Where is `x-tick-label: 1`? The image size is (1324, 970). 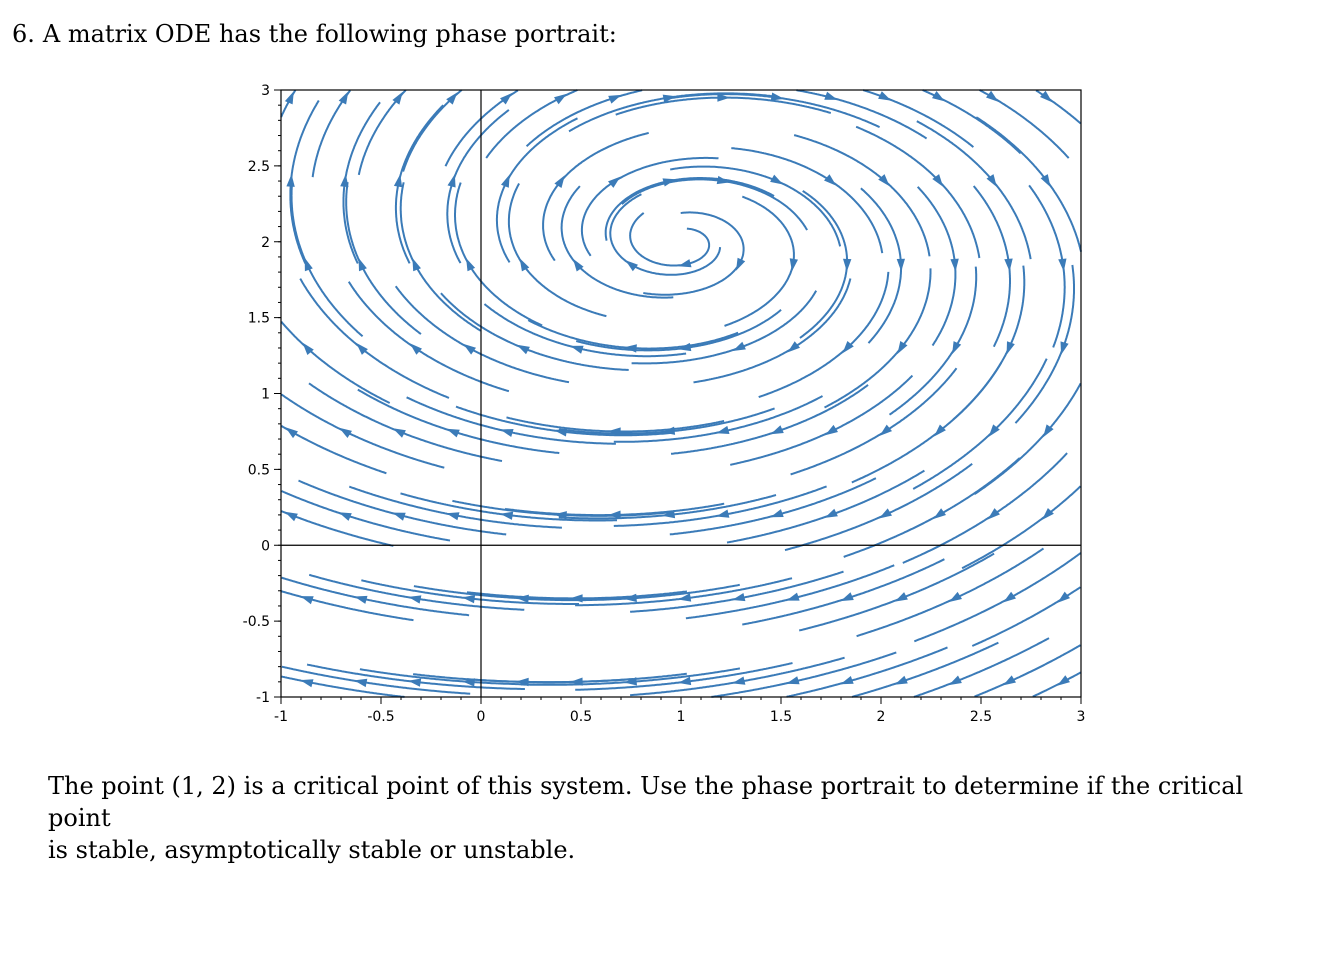
x-tick-label: 1 is located at coordinates (681, 717).